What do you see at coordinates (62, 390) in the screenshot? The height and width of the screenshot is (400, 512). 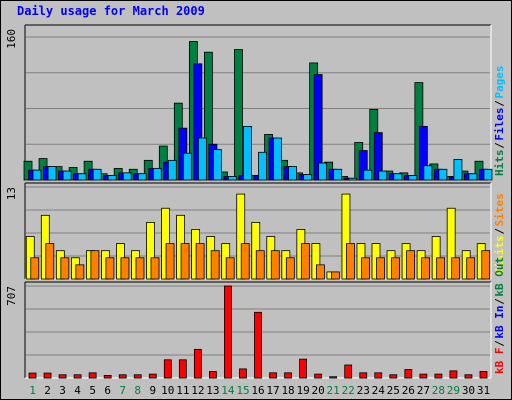 I see `x-tick-label-day-3: 3` at bounding box center [62, 390].